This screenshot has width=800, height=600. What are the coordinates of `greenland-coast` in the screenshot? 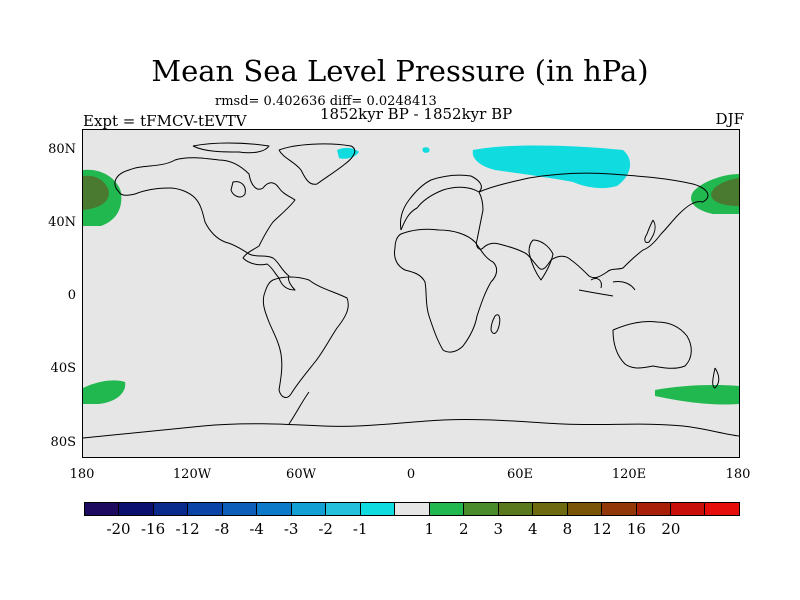 It's located at (317, 164).